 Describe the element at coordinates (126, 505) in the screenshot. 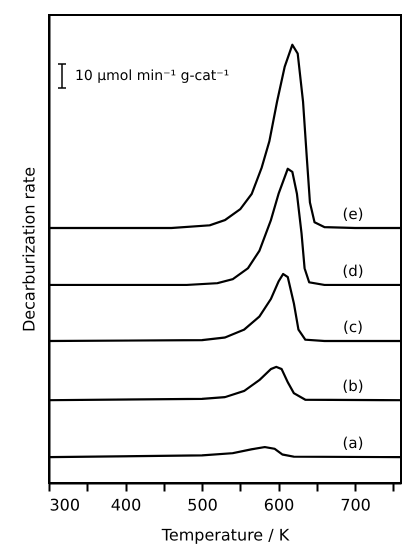

I see `x-tick-label: 400` at that location.